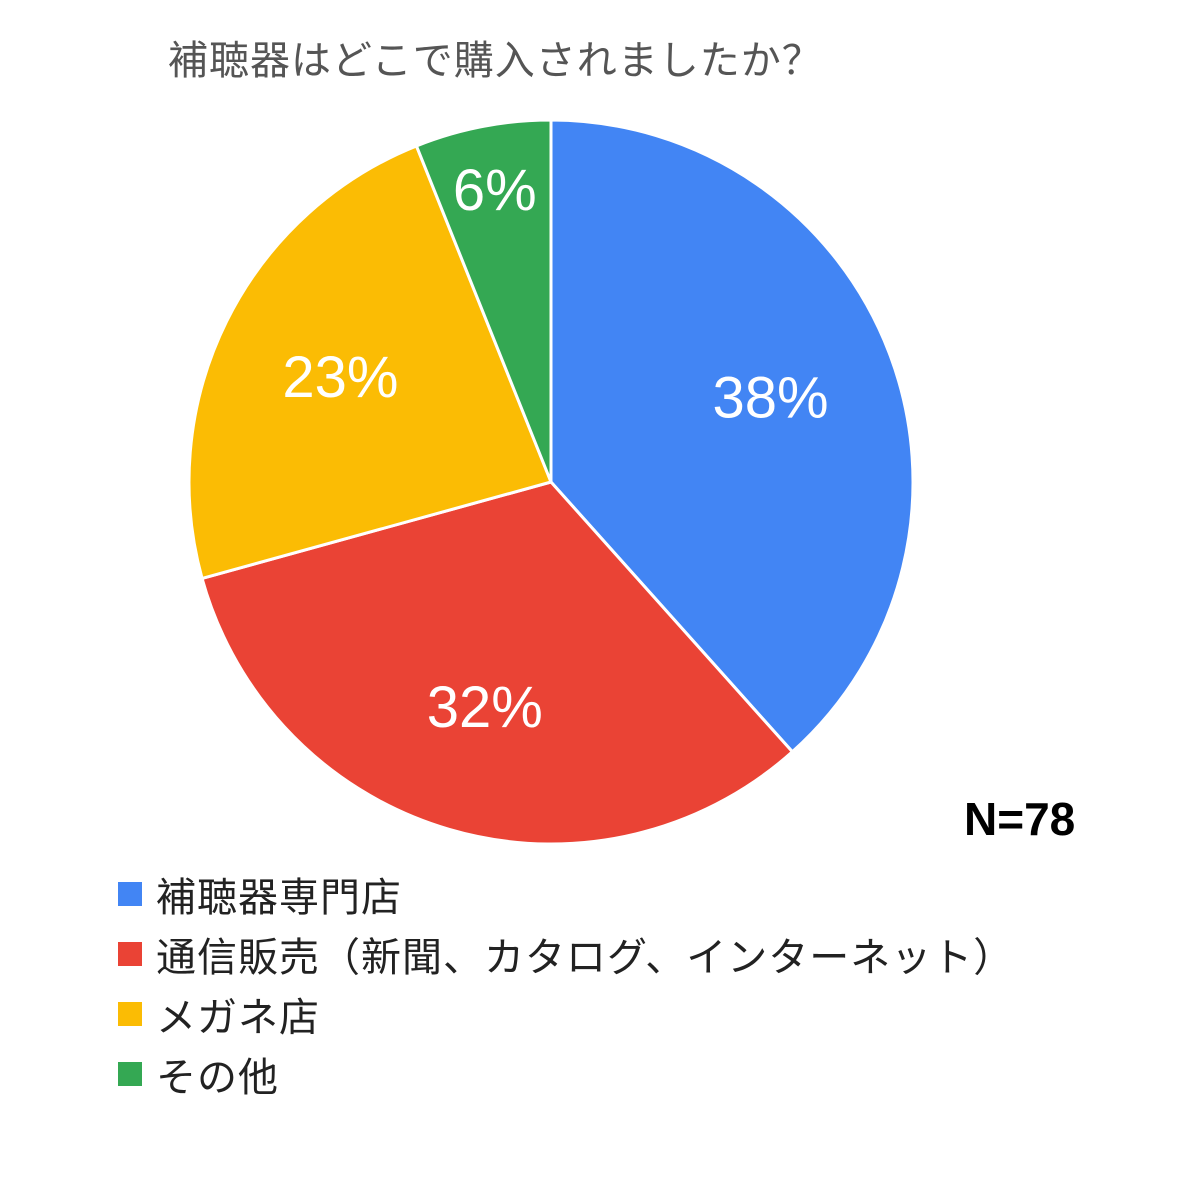  Describe the element at coordinates (585, 958) in the screenshot. I see `legend-label: 通信販売（新聞、カタログ、インターネット）` at that location.